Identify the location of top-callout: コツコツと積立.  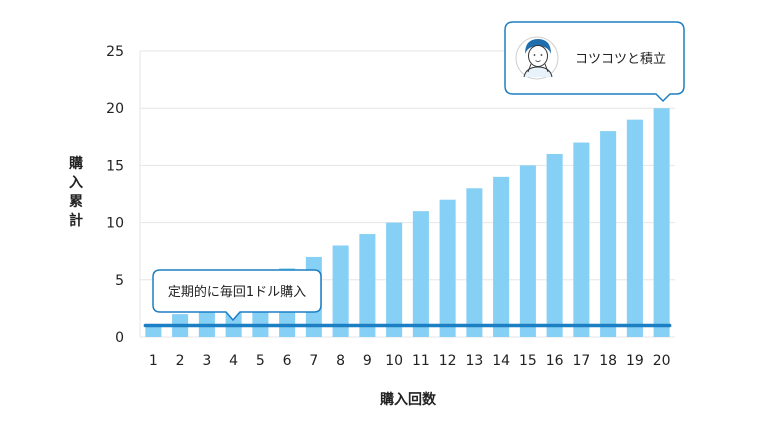
(594, 62).